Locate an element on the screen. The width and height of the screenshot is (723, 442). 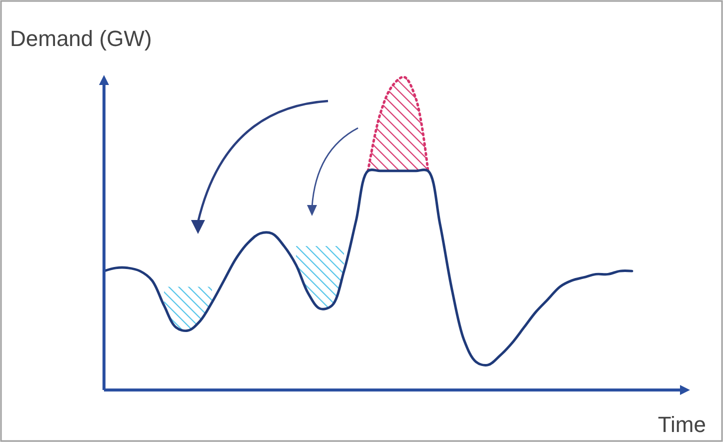
y-axis-title: Demand (GW) is located at coordinates (81, 38).